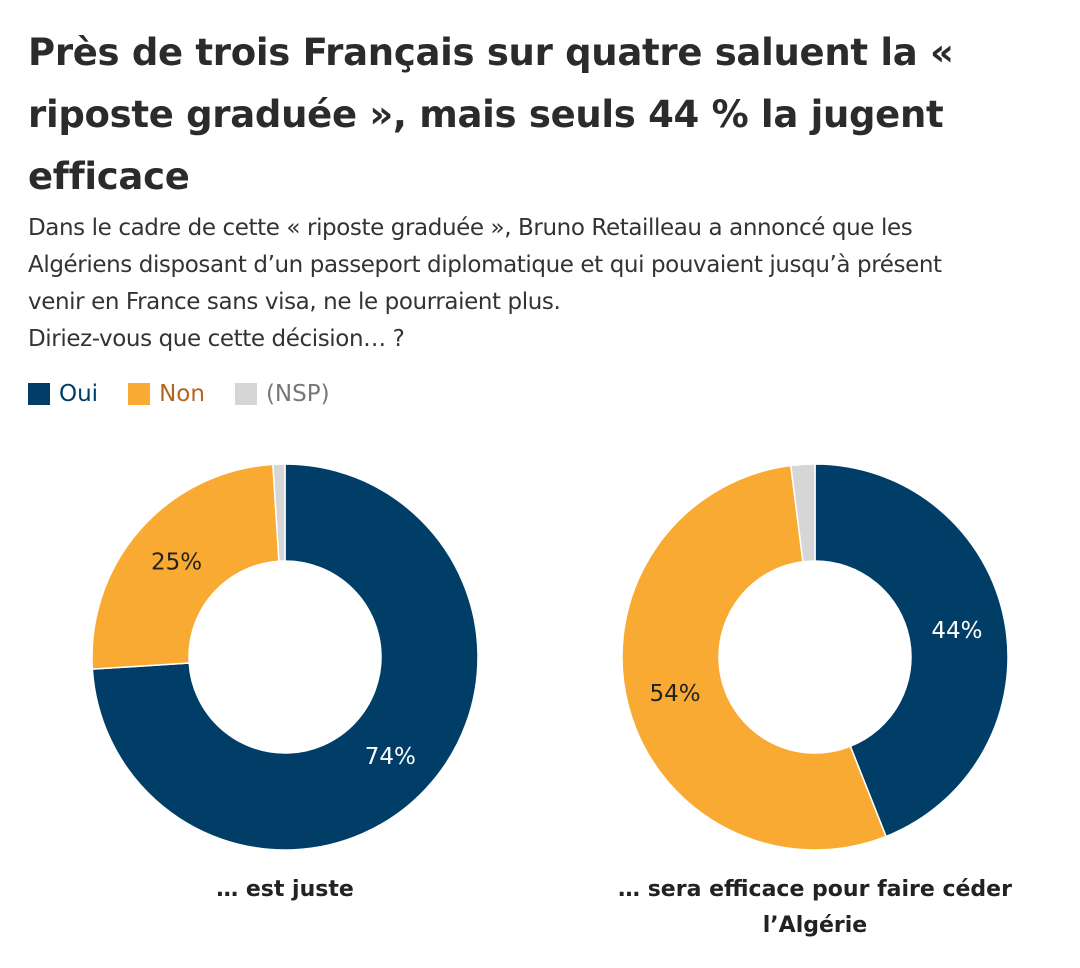 Image resolution: width=1080 pixels, height=968 pixels. I want to click on data-label-oui: 44%, so click(956, 631).